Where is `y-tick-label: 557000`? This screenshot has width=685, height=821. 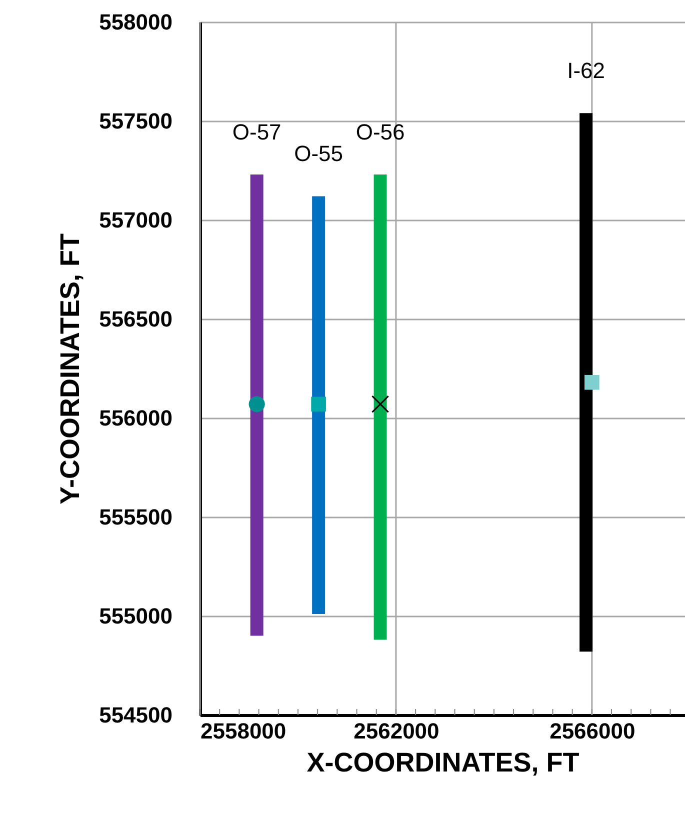 y-tick-label: 557000 is located at coordinates (135, 220).